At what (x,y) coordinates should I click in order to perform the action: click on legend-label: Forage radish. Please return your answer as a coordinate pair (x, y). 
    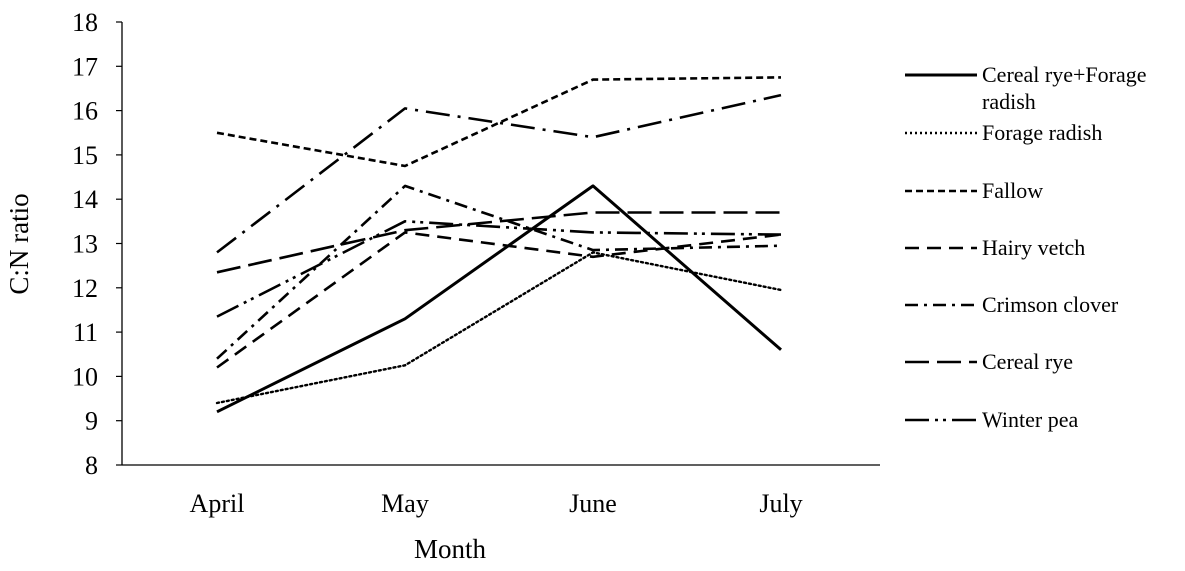
    Looking at the image, I should click on (1042, 132).